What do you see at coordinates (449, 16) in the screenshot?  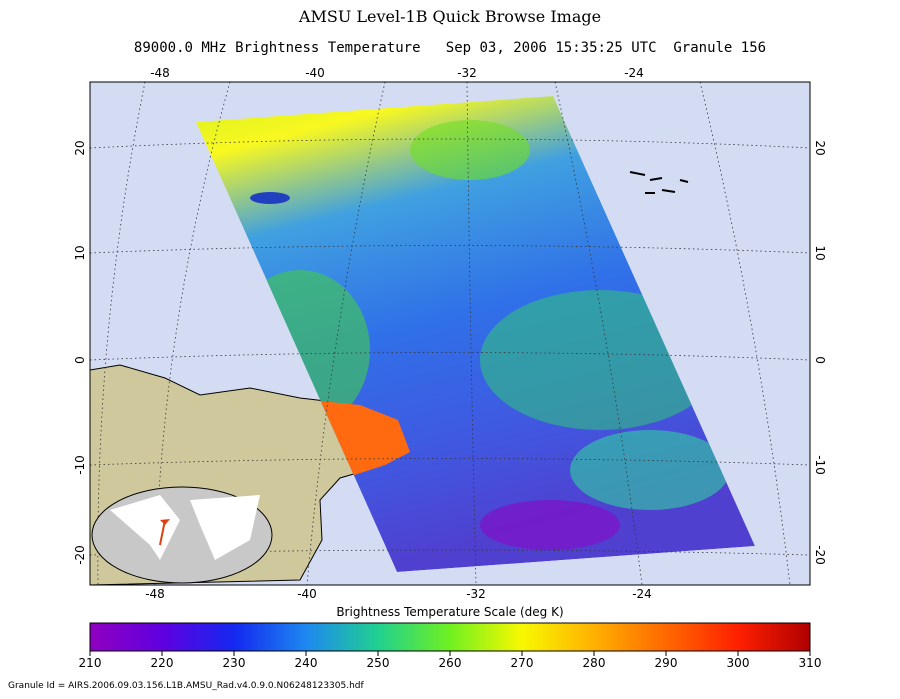 I see `title: AMSU Level-1B Quick Browse Image` at bounding box center [449, 16].